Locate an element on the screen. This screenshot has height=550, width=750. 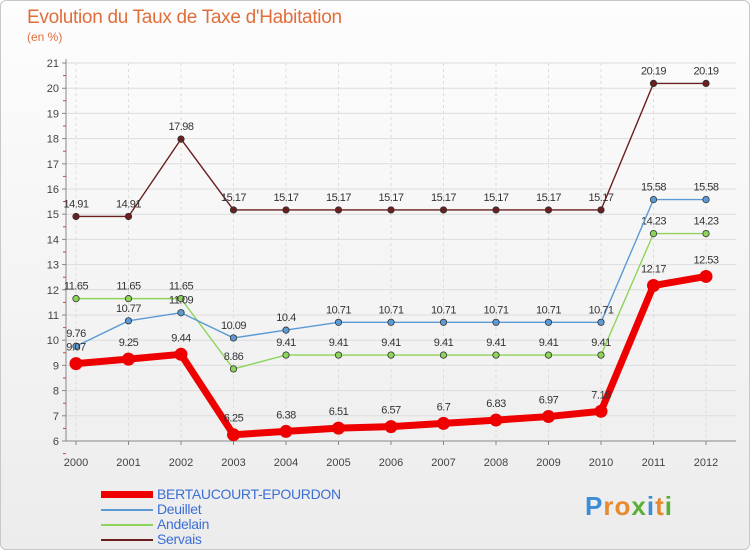
data-label-servais: 17.98 is located at coordinates (180, 127).